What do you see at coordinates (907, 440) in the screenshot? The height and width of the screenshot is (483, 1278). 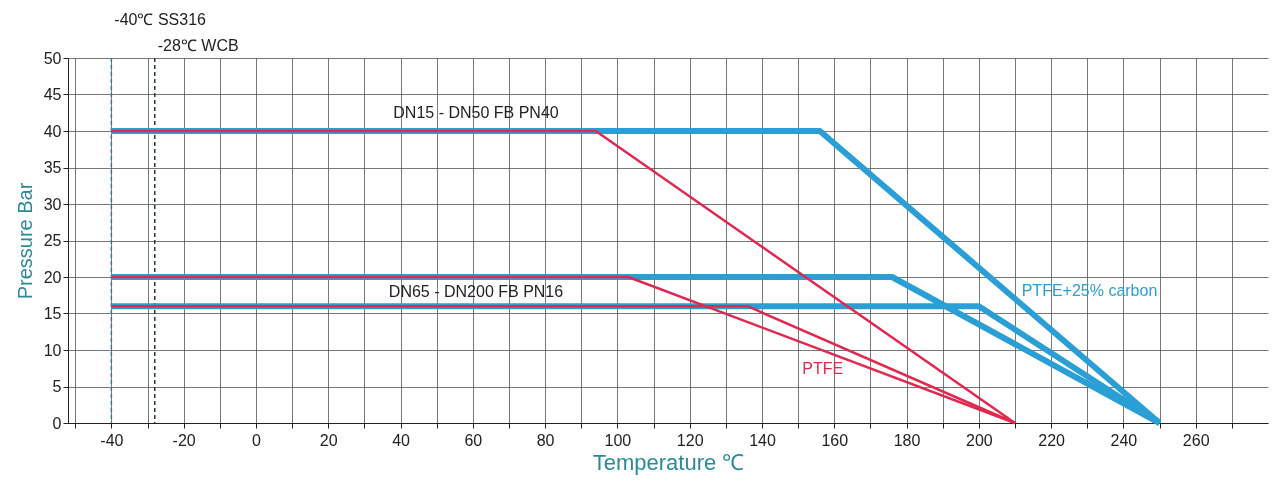 I see `x-tick-label: 180` at bounding box center [907, 440].